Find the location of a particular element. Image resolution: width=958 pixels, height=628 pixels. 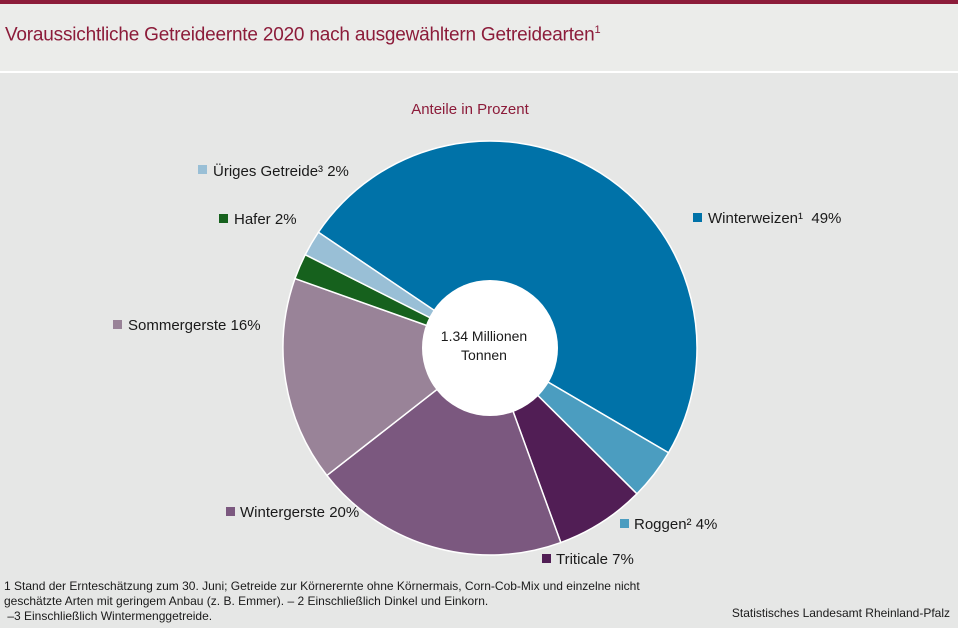

label-winterweizen: Winterweizen¹ 49% is located at coordinates (767, 218).